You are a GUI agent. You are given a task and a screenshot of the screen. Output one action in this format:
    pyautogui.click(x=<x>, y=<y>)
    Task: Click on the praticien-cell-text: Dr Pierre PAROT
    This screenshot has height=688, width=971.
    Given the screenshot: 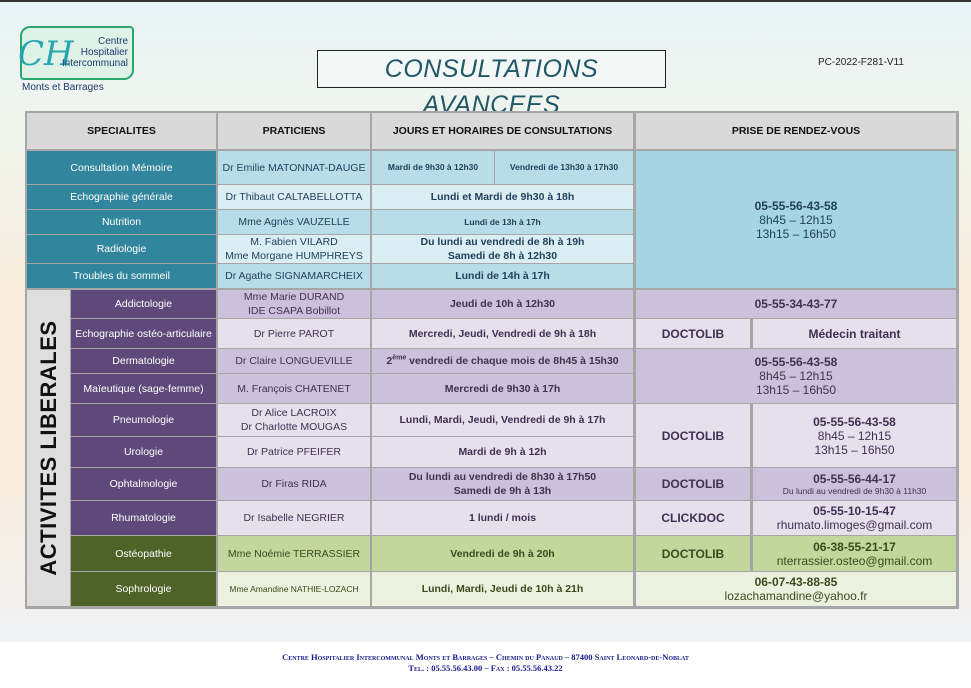 What is the action you would take?
    pyautogui.click(x=294, y=333)
    